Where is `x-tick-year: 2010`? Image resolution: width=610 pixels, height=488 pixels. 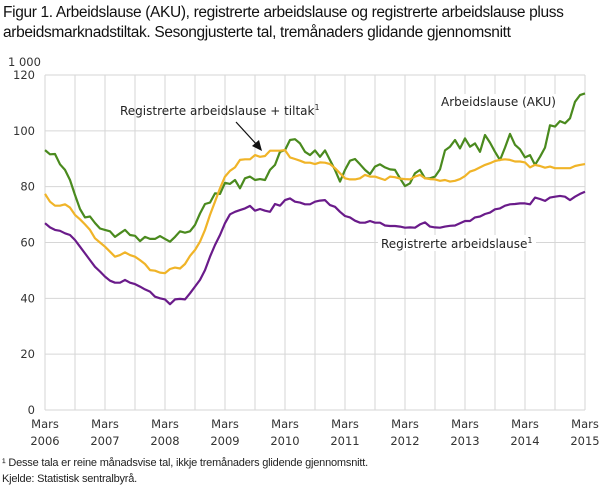 x-tick-year: 2010 is located at coordinates (284, 441).